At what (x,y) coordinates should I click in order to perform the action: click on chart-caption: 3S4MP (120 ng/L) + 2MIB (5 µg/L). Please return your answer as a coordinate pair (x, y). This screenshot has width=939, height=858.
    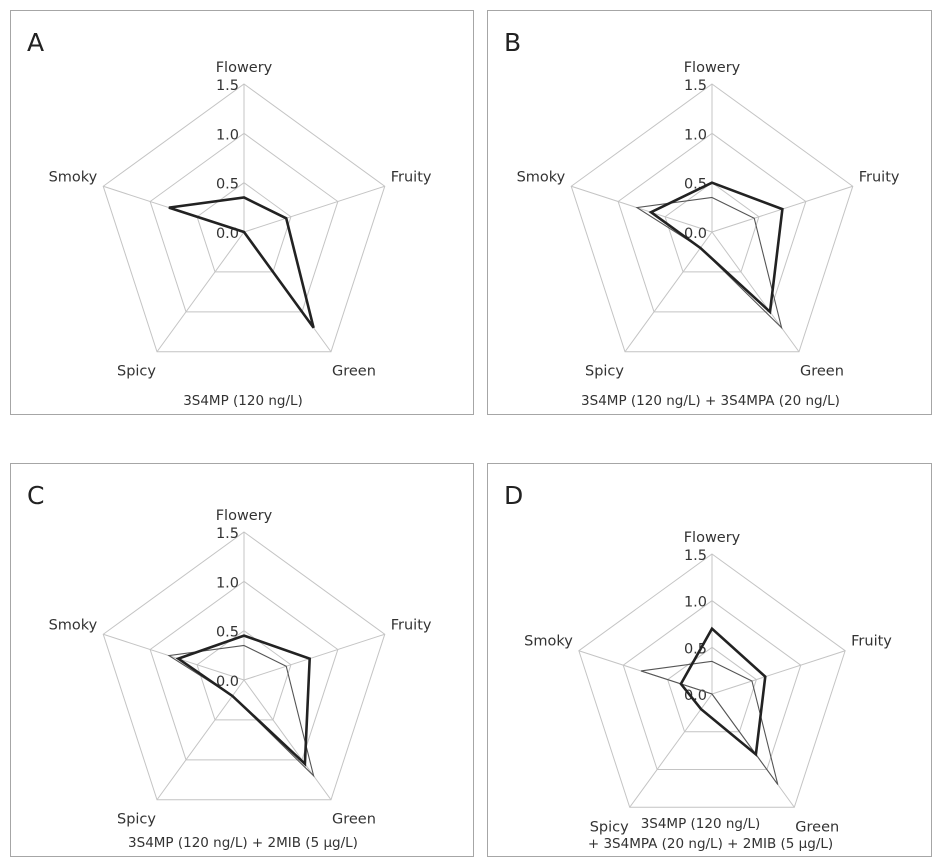
    Looking at the image, I should click on (243, 843).